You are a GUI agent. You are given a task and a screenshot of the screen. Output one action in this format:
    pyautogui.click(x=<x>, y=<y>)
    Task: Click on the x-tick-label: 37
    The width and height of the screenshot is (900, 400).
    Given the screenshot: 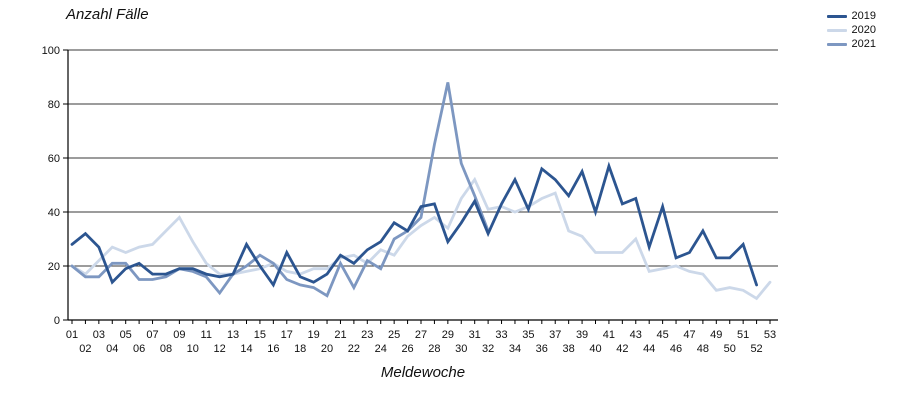 What is the action you would take?
    pyautogui.click(x=555, y=335)
    